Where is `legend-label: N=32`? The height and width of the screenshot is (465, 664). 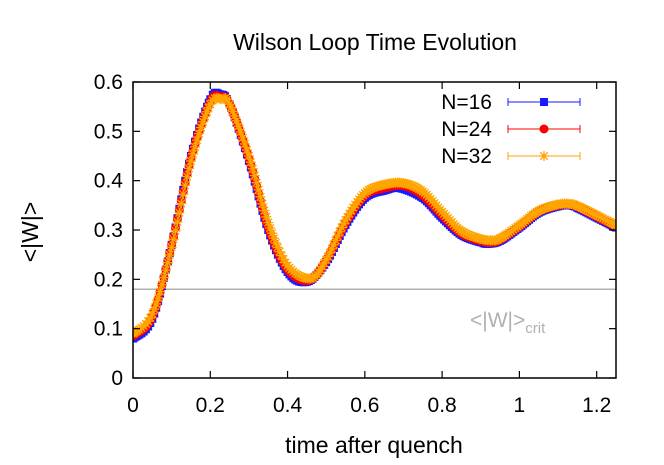 legend-label: N=32 is located at coordinates (466, 156).